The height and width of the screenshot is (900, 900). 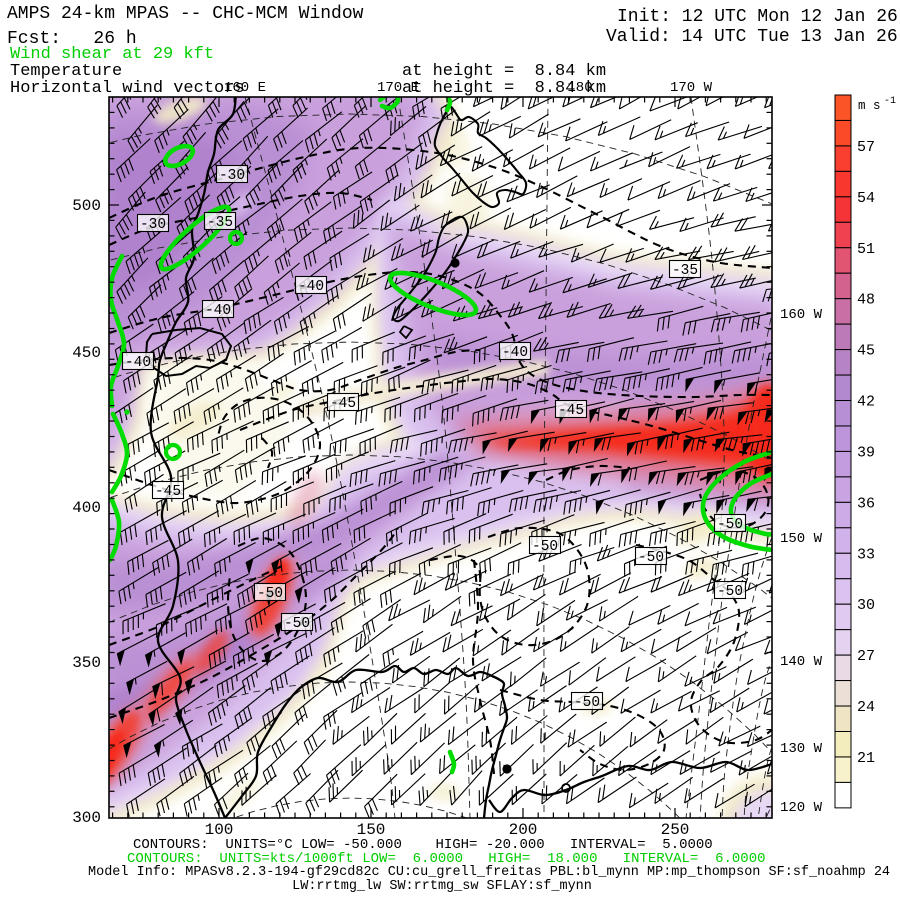 I want to click on svg-text: -1, so click(x=890, y=101).